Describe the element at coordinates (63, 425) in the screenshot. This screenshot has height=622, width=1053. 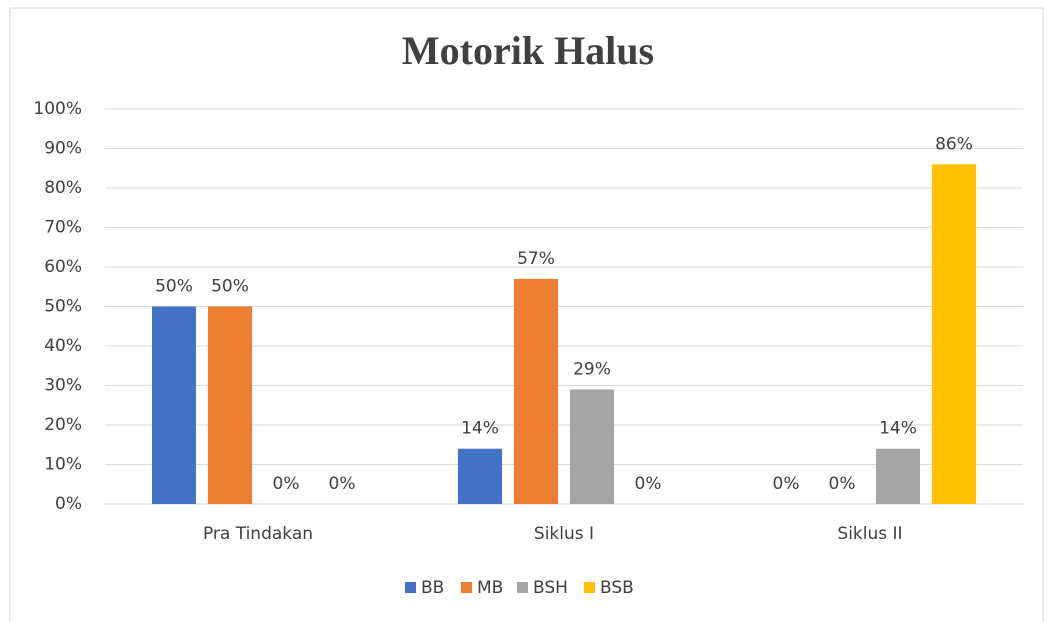
I see `y-tick-label: 20%` at that location.